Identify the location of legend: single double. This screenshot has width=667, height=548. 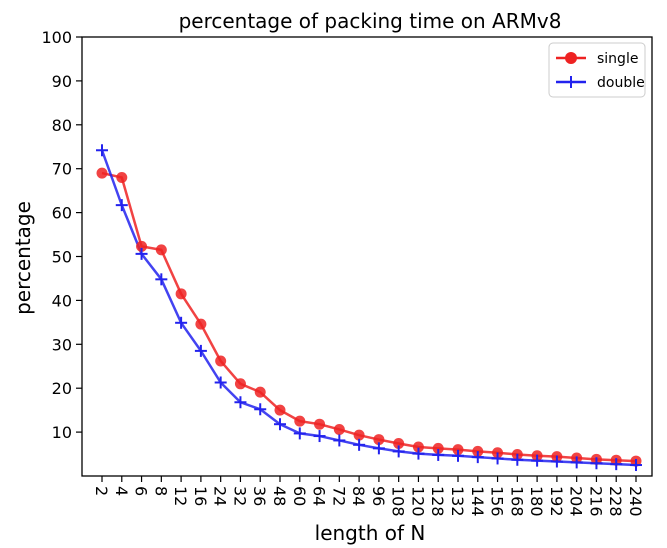
(597, 70).